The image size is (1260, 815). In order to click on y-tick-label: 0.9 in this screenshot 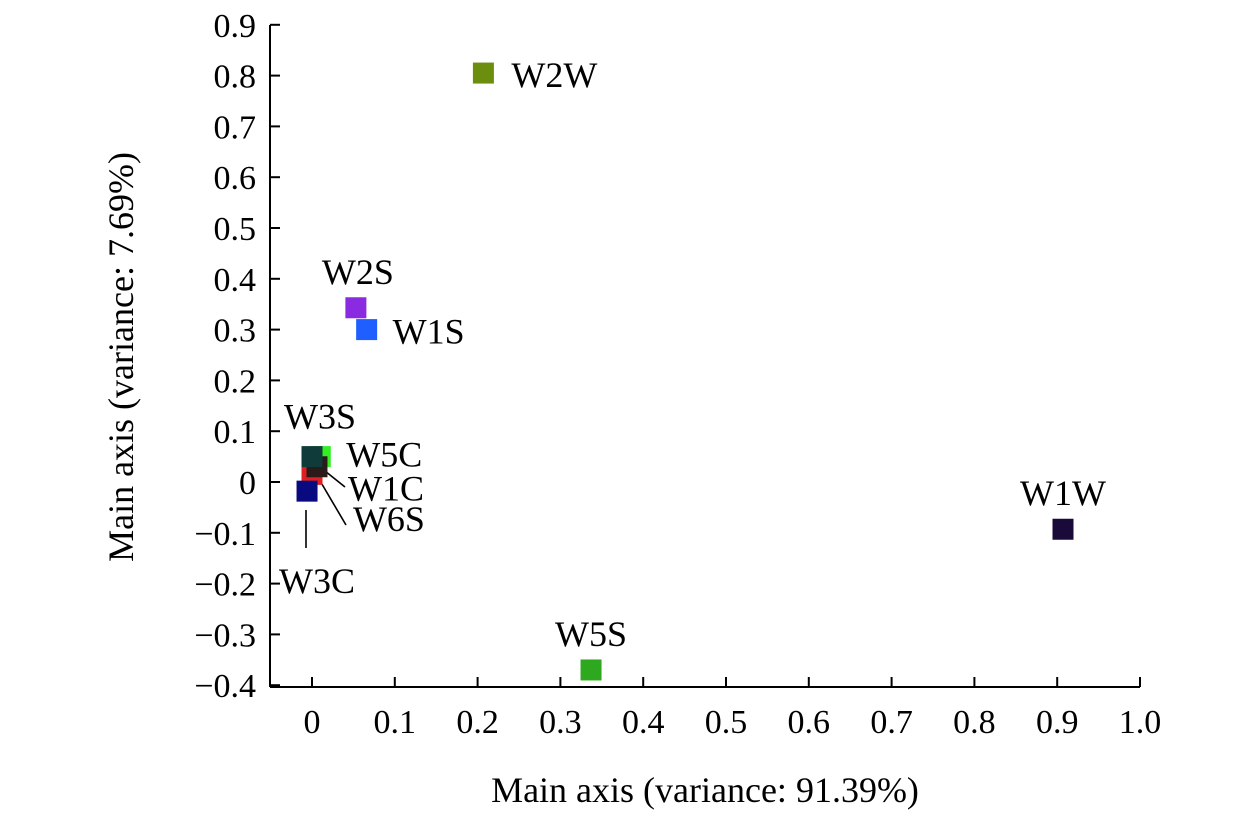, I will do `click(235, 26)`.